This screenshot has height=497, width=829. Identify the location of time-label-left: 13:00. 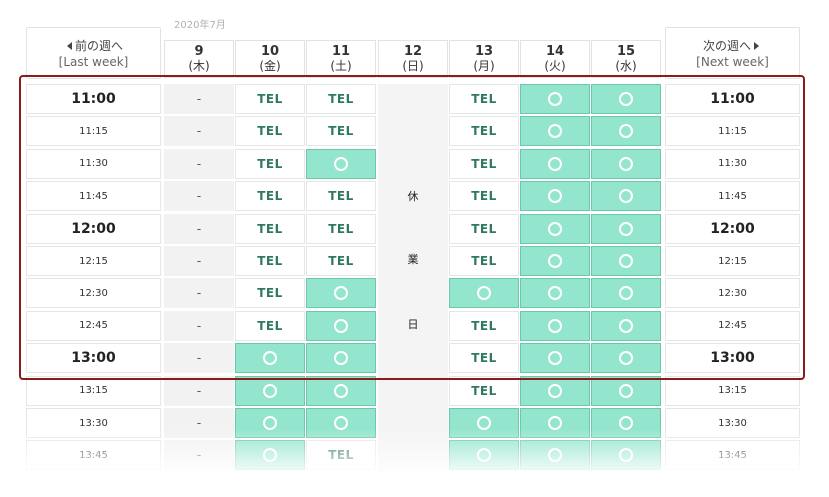
(93, 358).